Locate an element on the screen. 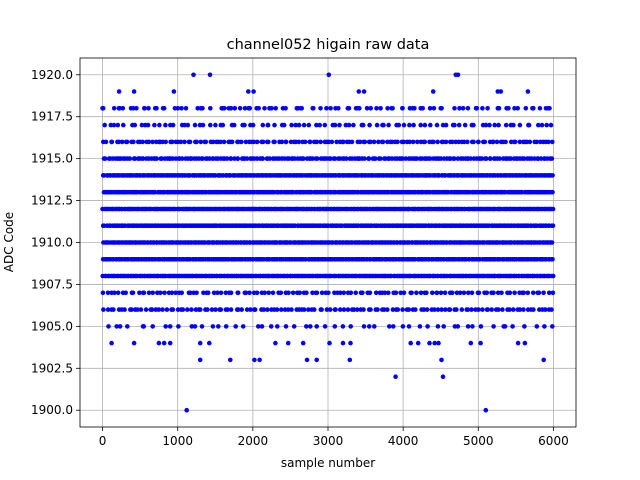 This screenshot has height=480, width=640. y-tick-label: 1910.0 is located at coordinates (52, 243).